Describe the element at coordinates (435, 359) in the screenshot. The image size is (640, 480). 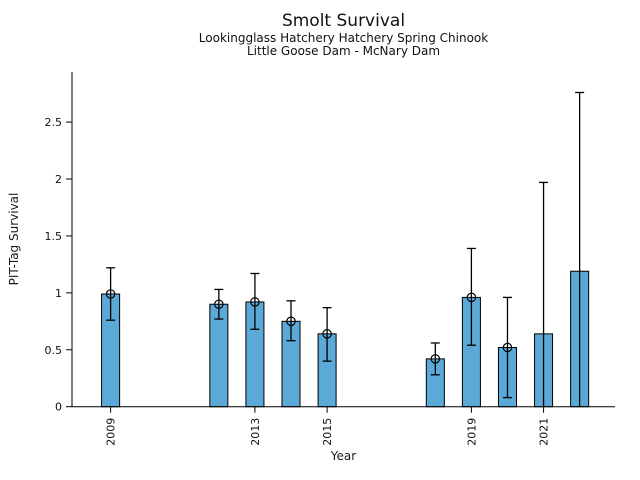
I see `point-marker-2018` at that location.